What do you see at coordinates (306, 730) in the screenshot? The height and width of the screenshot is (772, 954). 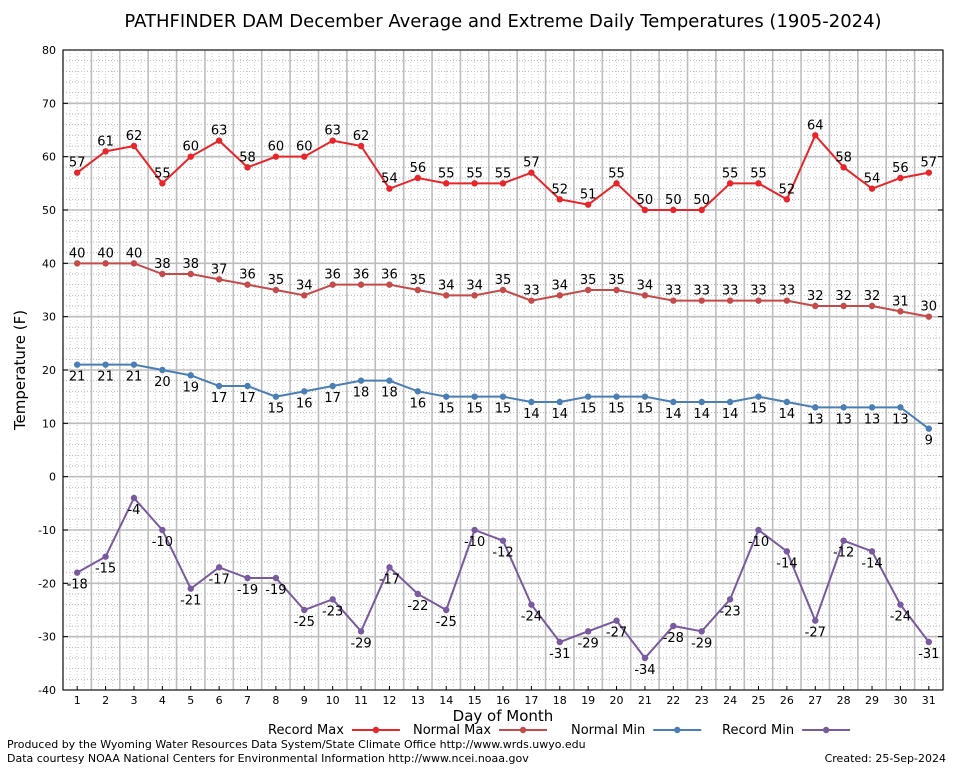 I see `legend-label: Record Max` at bounding box center [306, 730].